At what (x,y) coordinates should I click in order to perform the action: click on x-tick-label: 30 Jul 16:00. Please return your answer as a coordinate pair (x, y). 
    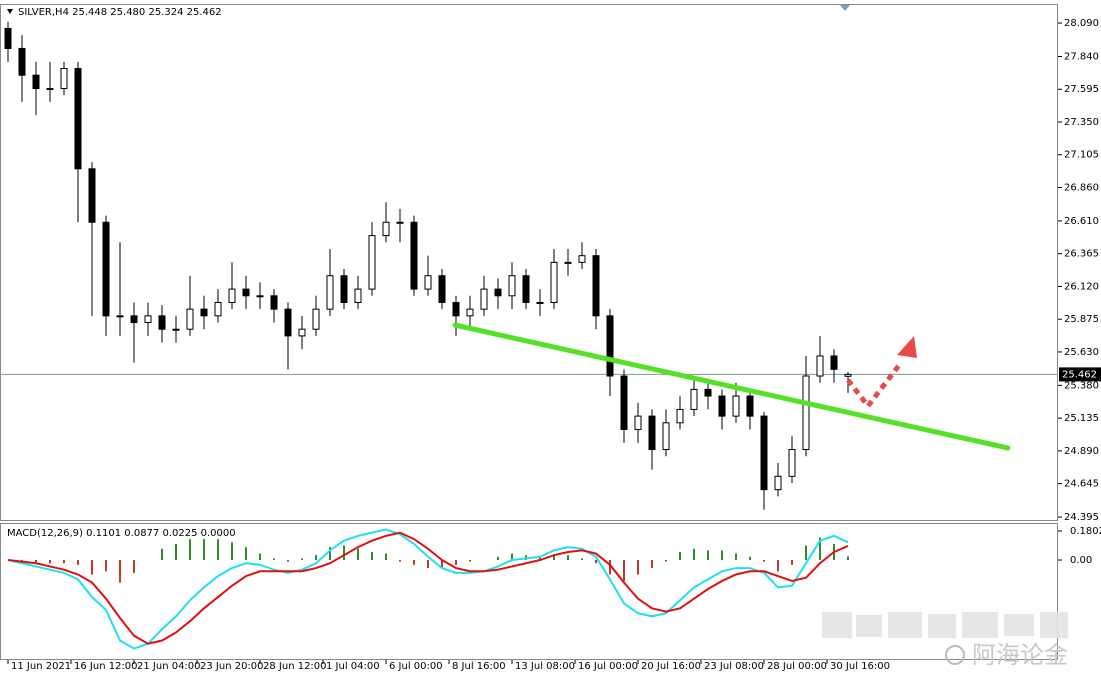
    Looking at the image, I should click on (860, 666).